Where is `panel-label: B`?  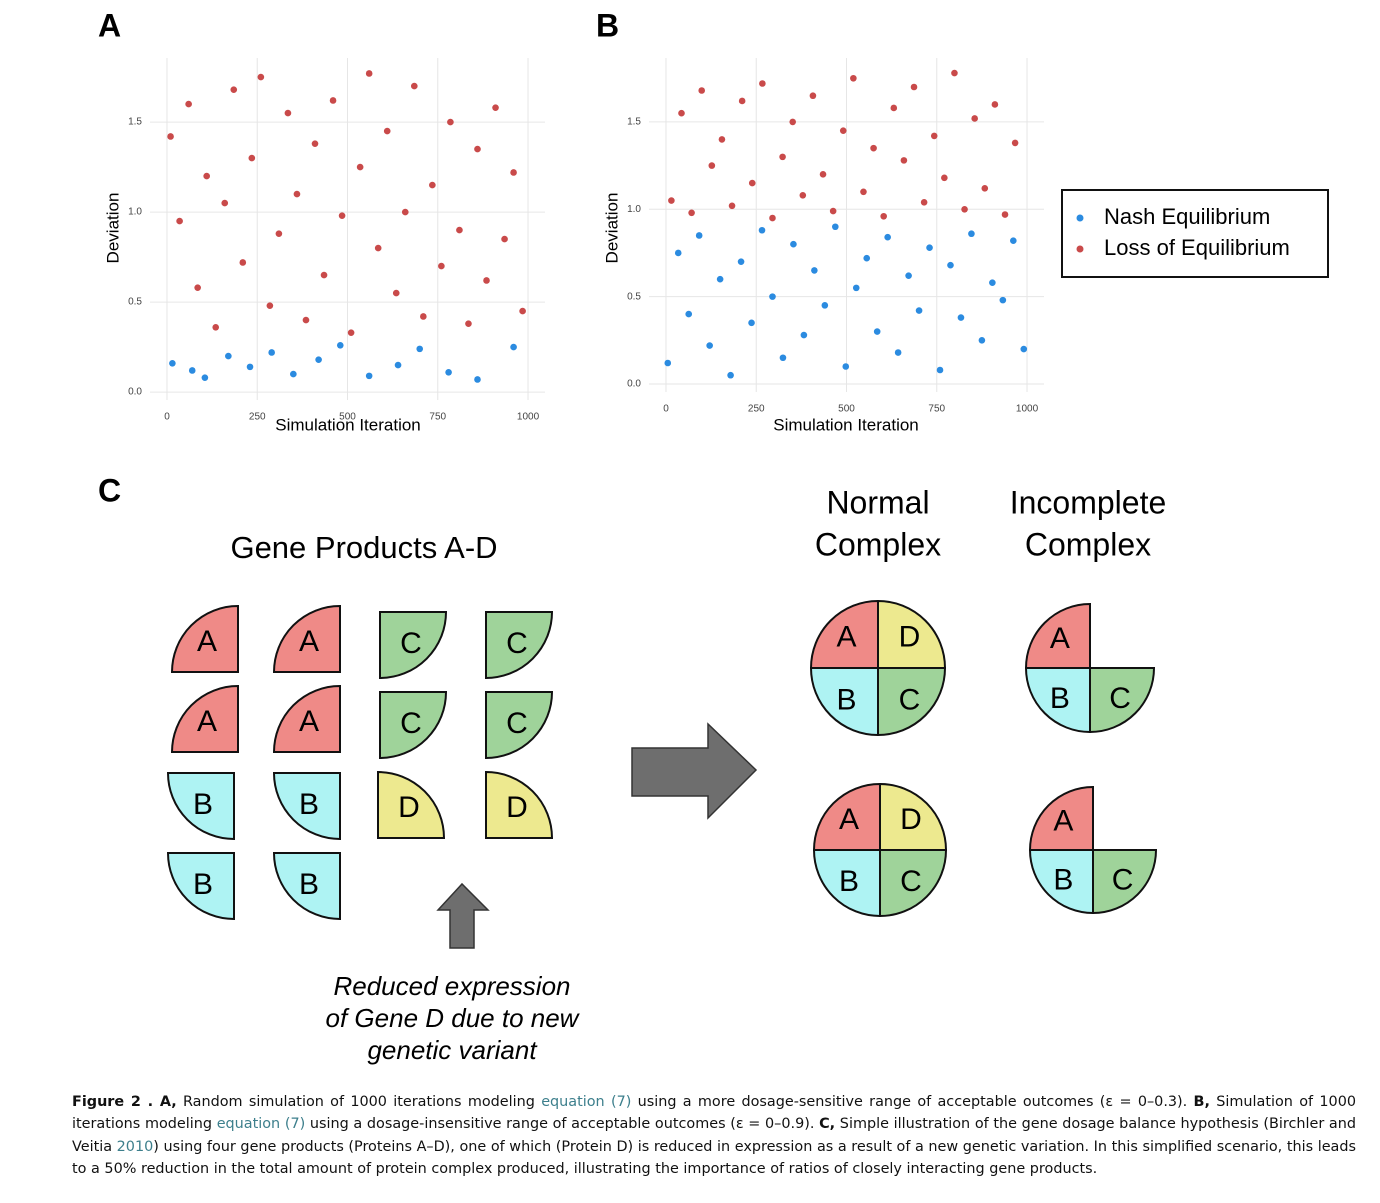 panel-label: B is located at coordinates (607, 25).